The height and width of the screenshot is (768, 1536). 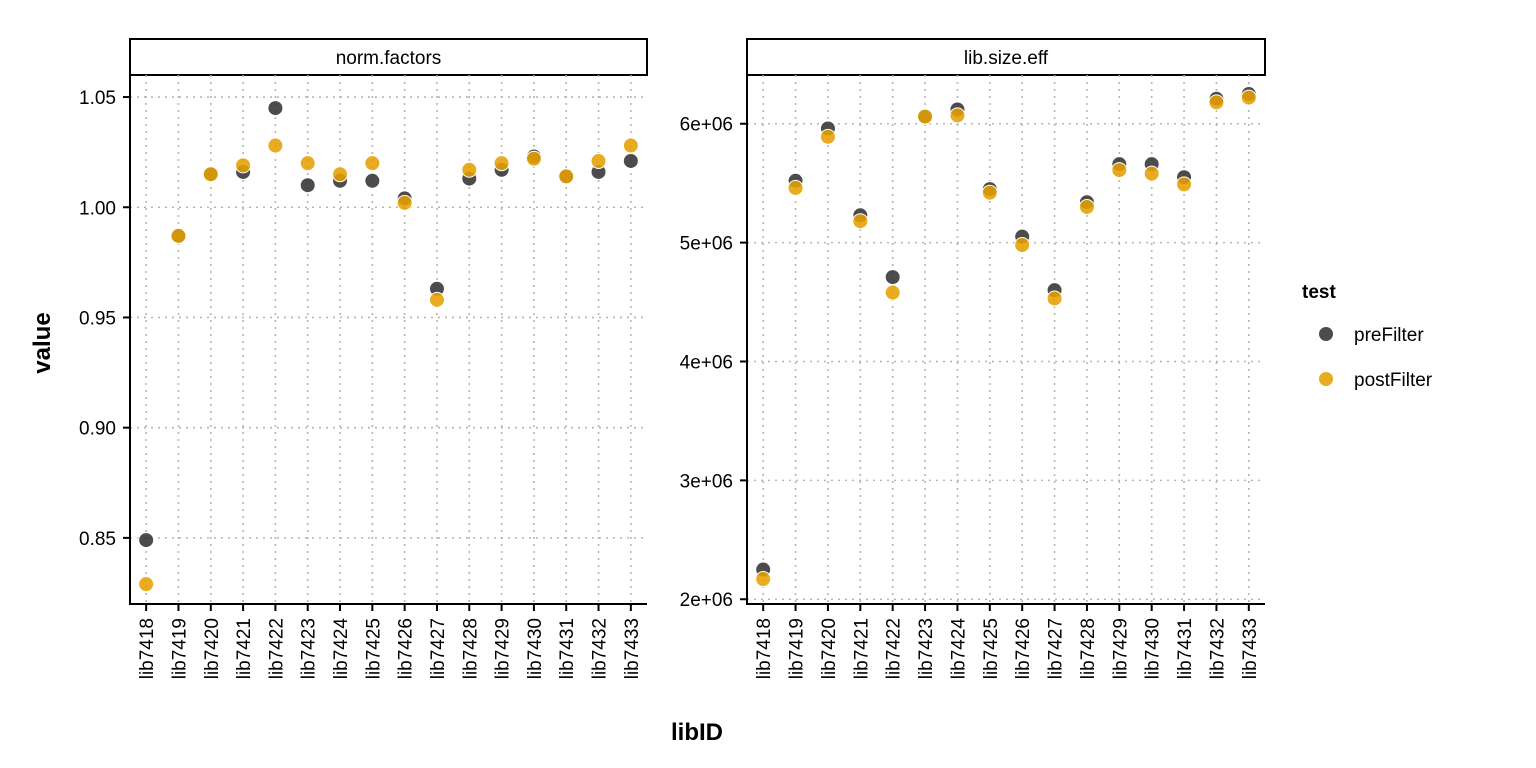 What do you see at coordinates (1389, 335) in the screenshot?
I see `legend-label-preFilter: preFilter` at bounding box center [1389, 335].